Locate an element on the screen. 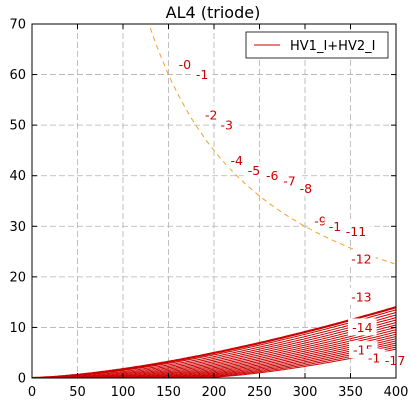 The height and width of the screenshot is (402, 412). y-tick-label: 20 is located at coordinates (17, 277).